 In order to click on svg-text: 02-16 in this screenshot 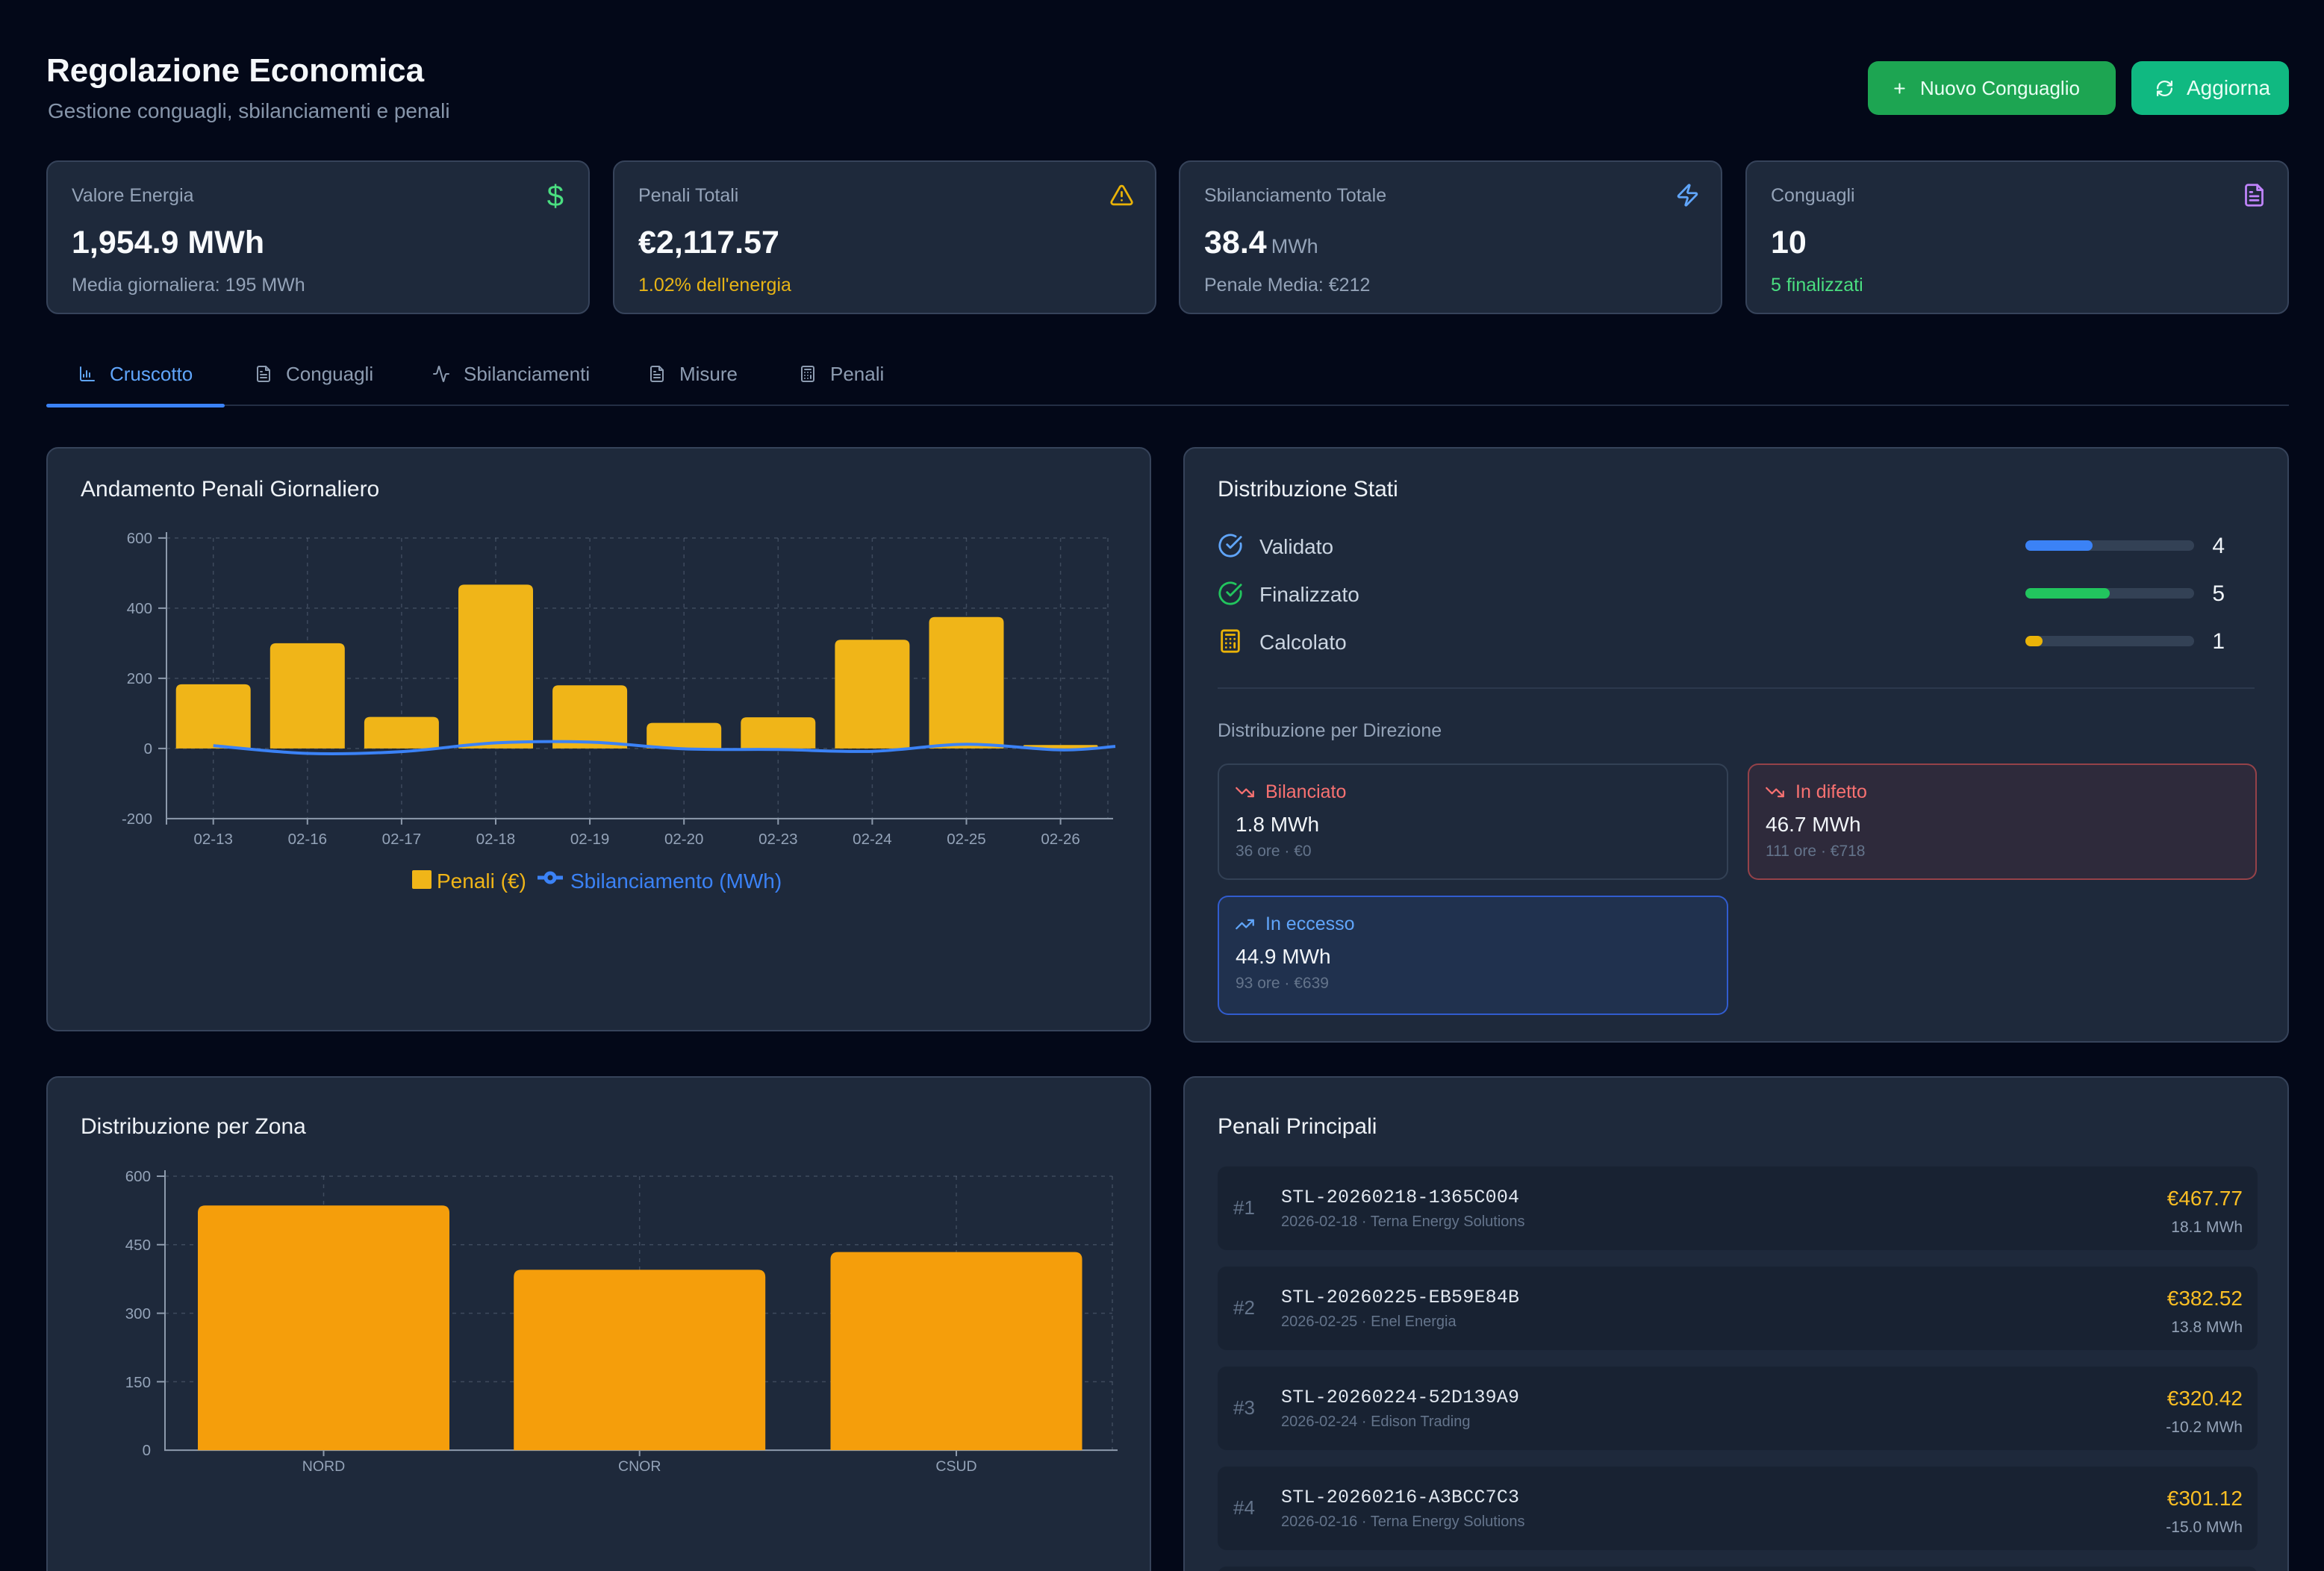, I will do `click(307, 839)`.